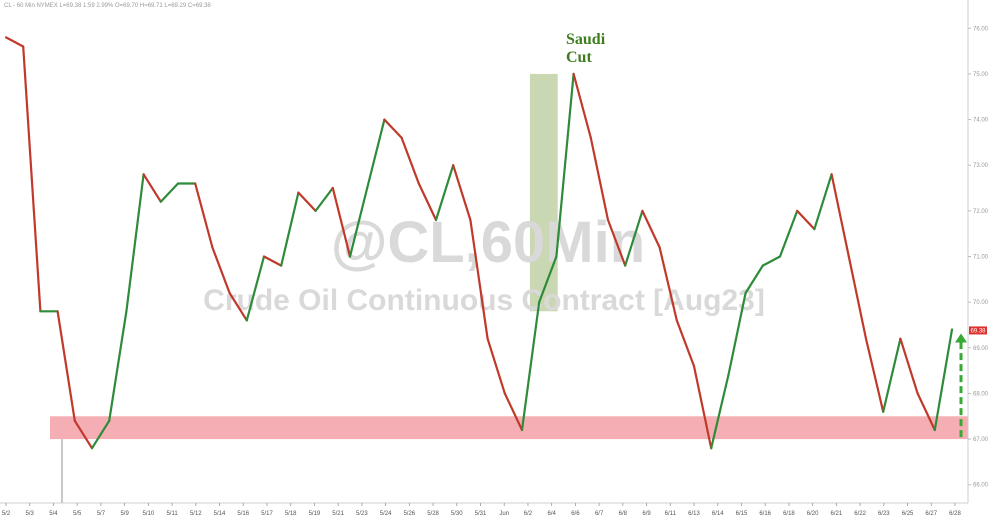  Describe the element at coordinates (599, 514) in the screenshot. I see `x-tick-label: 6/7` at that location.